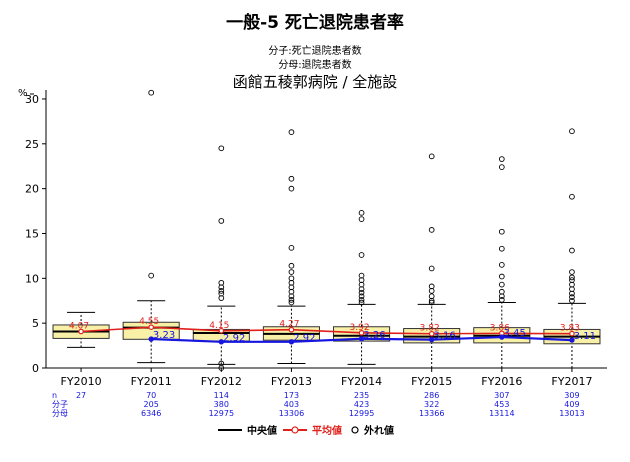 Image resolution: width=630 pixels, height=462 pixels. I want to click on legend-median-label: 中央値, so click(262, 430).